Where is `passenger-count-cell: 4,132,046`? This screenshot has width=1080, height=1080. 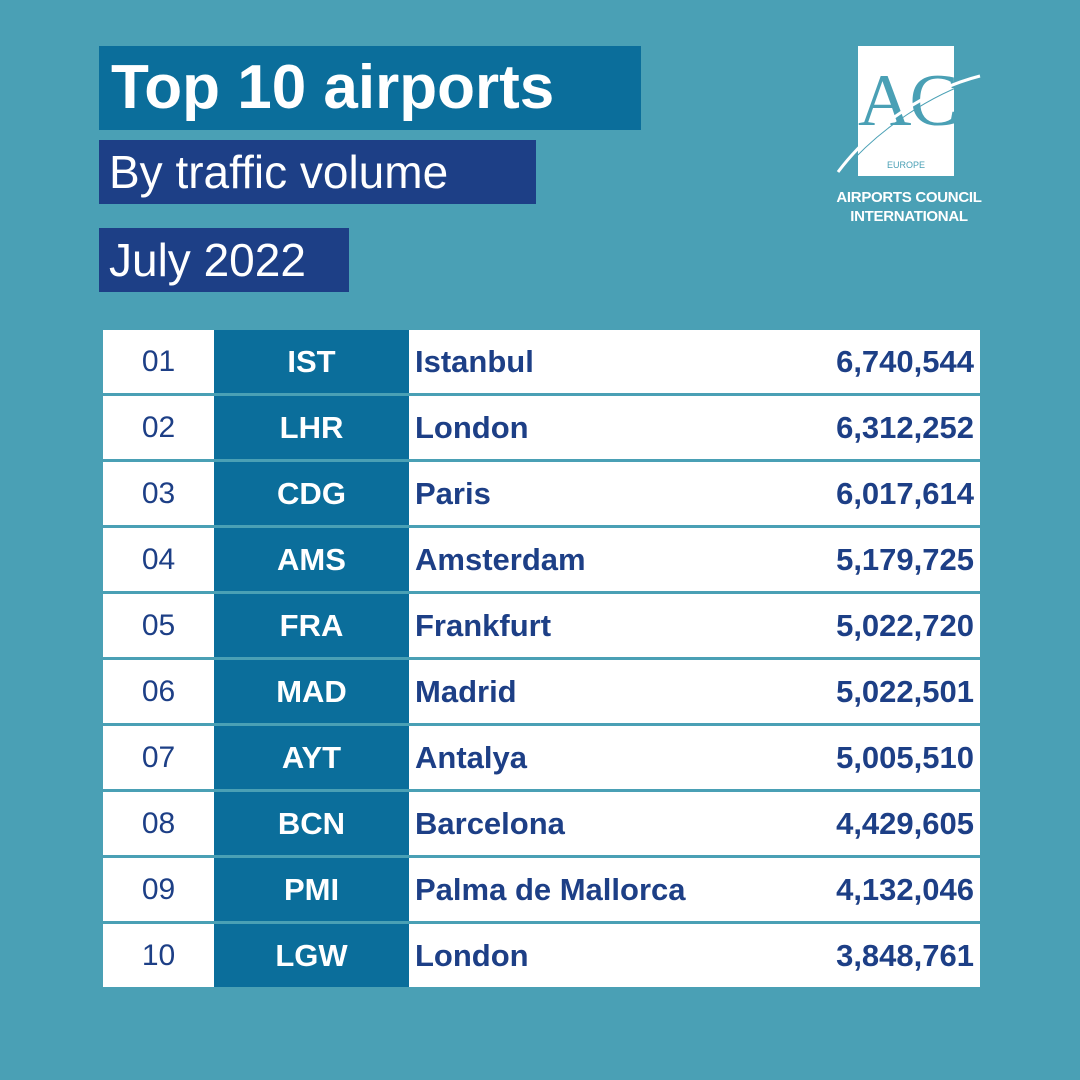 passenger-count-cell: 4,132,046 is located at coordinates (905, 889).